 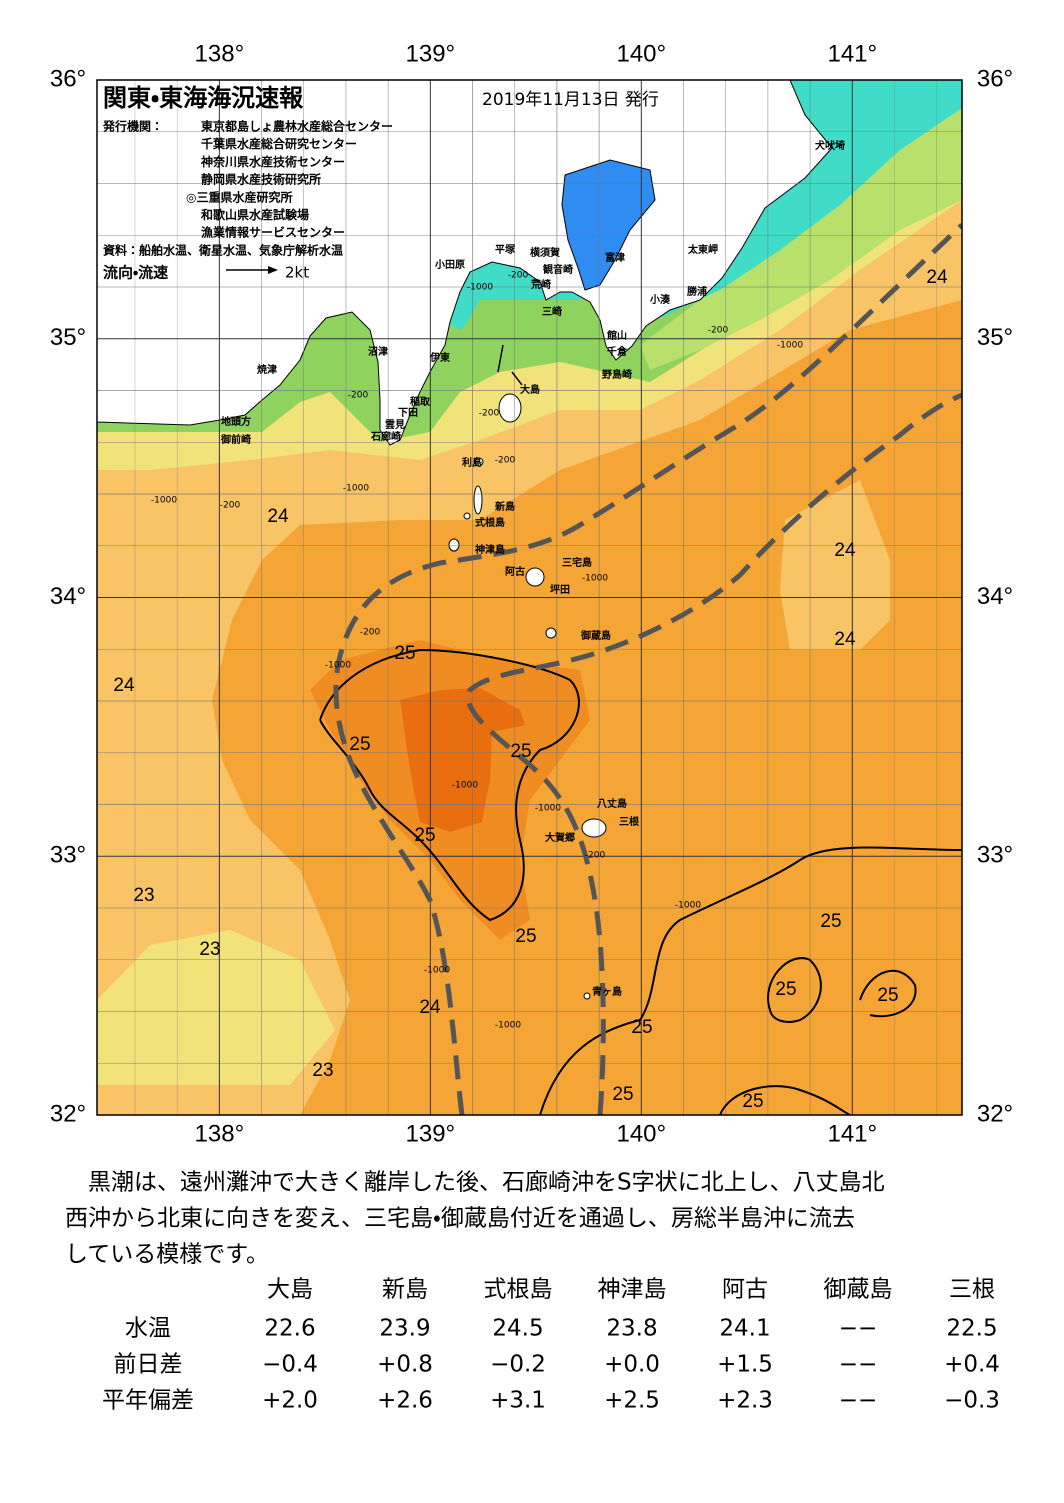 What do you see at coordinates (254, 214) in the screenshot?
I see `issuer: 和歌山県水産試験場` at bounding box center [254, 214].